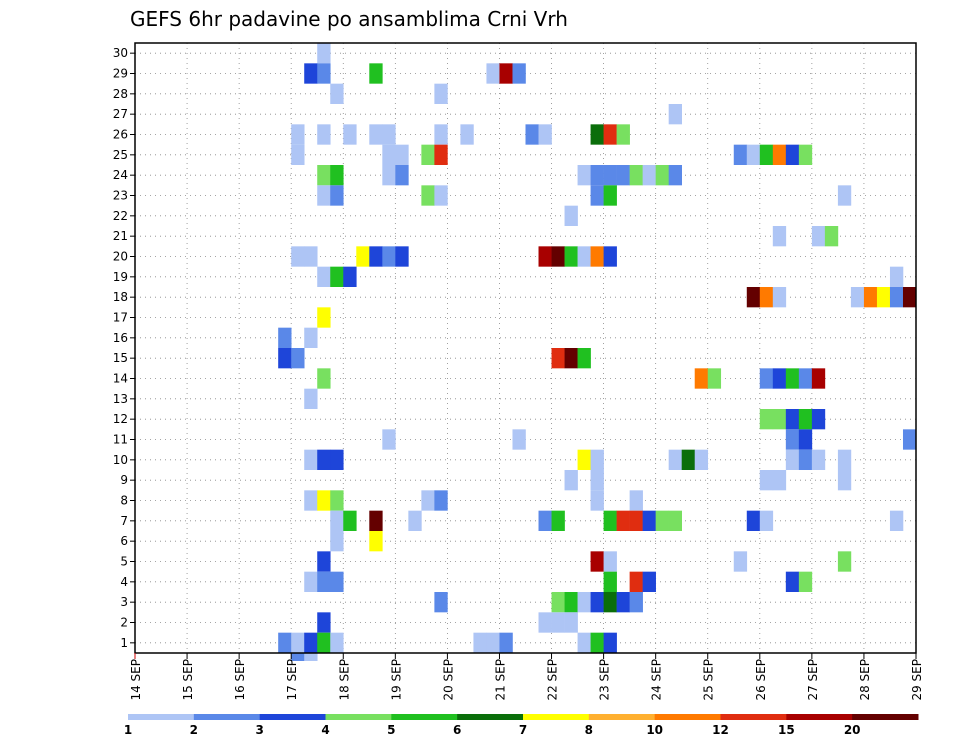  What do you see at coordinates (120, 114) in the screenshot?
I see `y-tick-label: 27` at bounding box center [120, 114].